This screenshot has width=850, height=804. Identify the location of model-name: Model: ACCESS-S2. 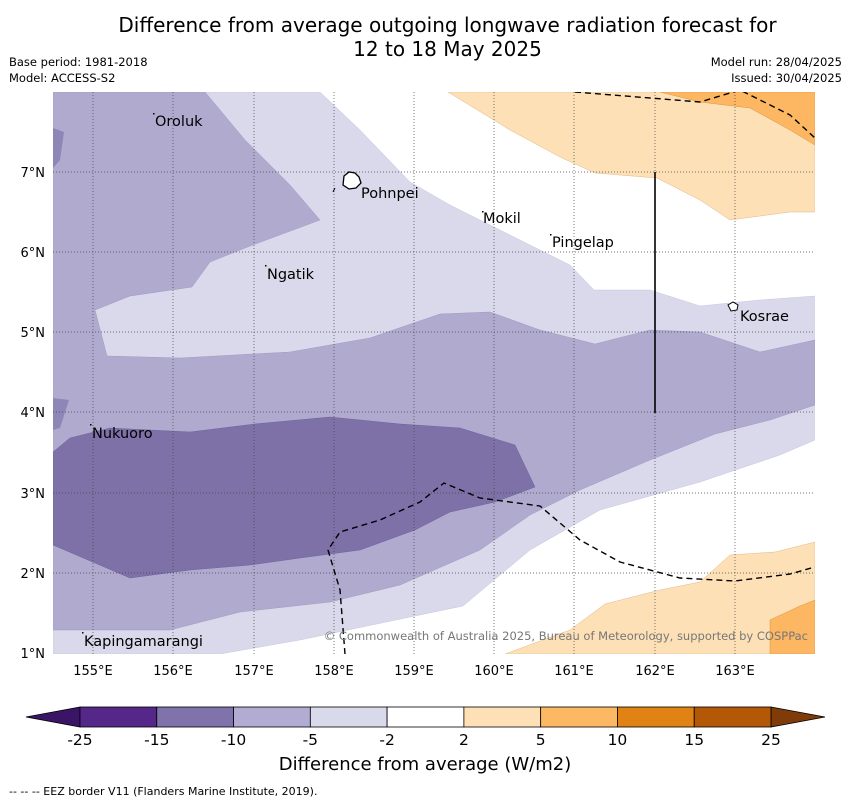
(62, 78).